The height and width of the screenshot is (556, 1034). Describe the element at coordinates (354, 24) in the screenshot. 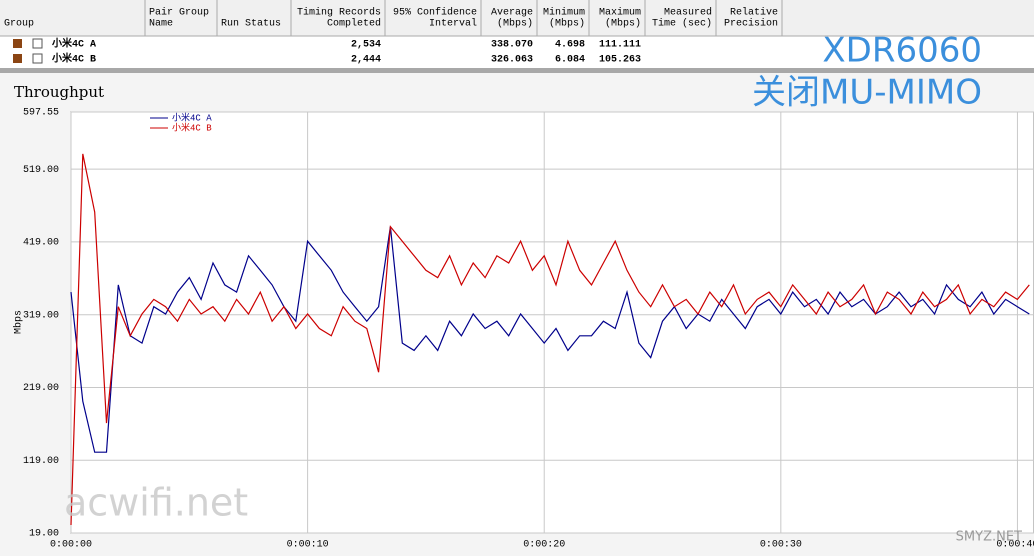

I see `column-header: Completed` at that location.